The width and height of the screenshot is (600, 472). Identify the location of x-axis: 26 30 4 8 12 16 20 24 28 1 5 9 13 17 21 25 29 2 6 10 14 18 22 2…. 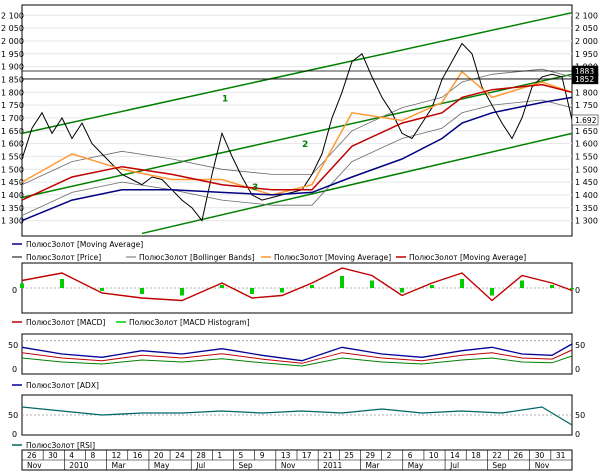
(297, 460).